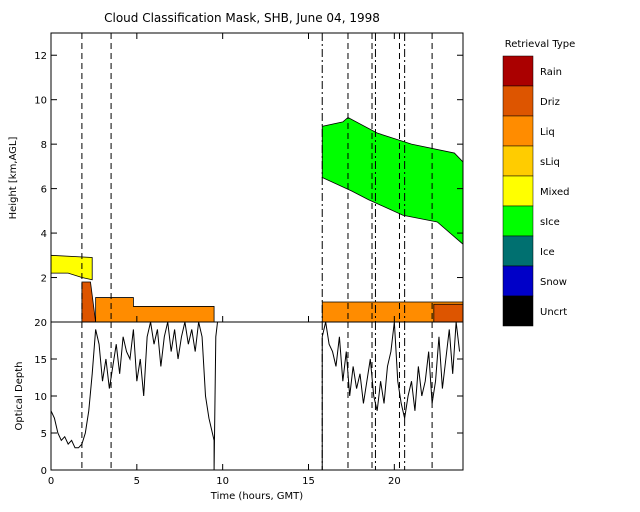  What do you see at coordinates (51, 481) in the screenshot?
I see `x-tick-label-0: 0` at bounding box center [51, 481].